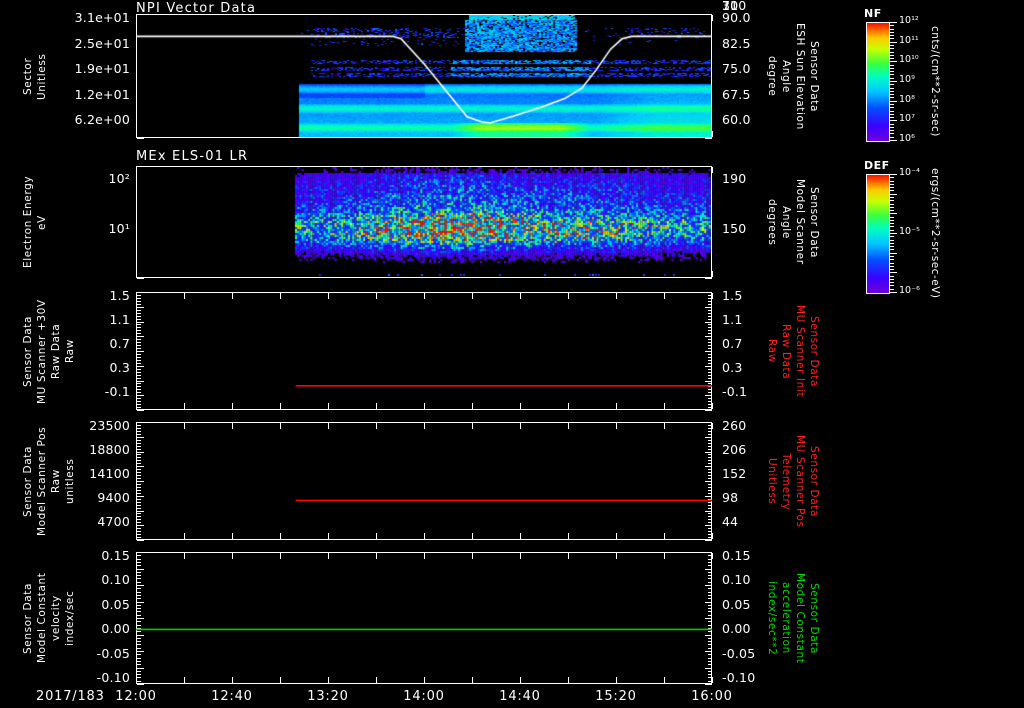  What do you see at coordinates (734, 473) in the screenshot?
I see `ytick-right: 152` at bounding box center [734, 473].